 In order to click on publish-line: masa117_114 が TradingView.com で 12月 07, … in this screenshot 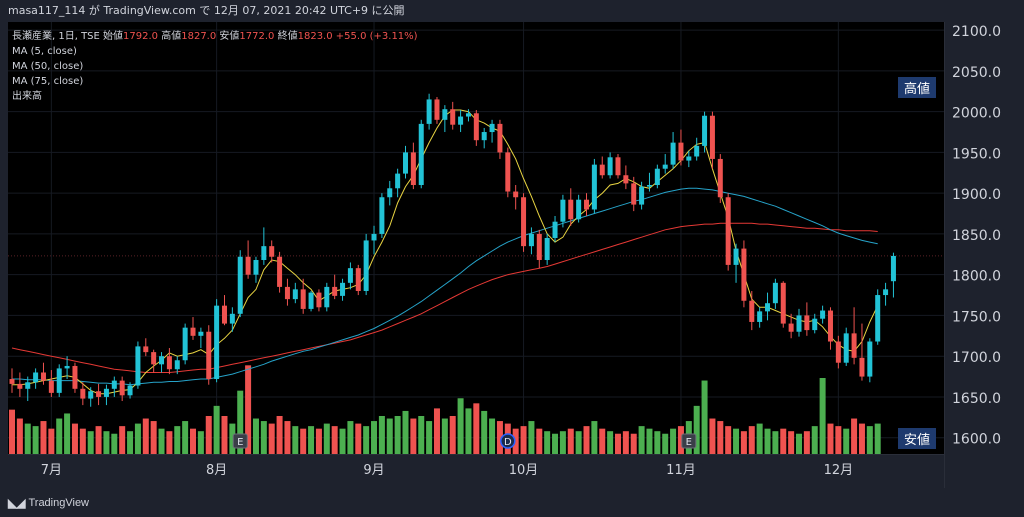, I will do `click(206, 10)`.